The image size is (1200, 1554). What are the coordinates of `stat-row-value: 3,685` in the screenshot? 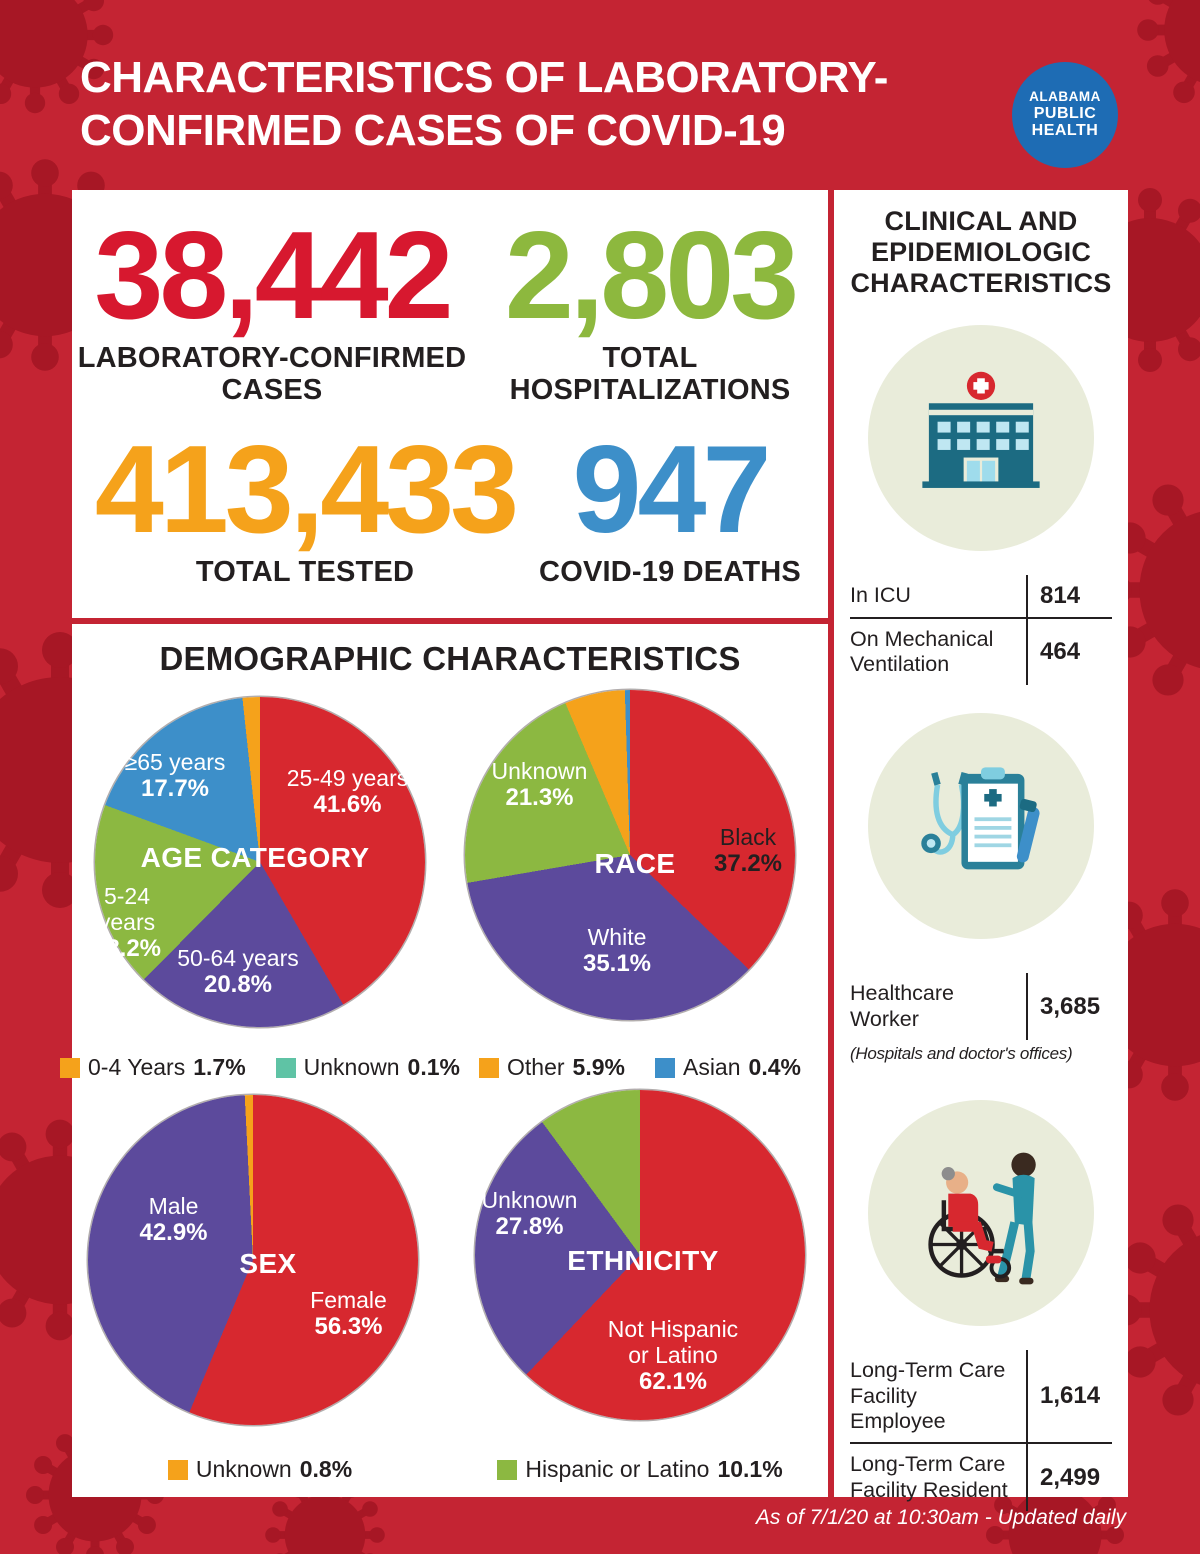 It's located at (1069, 1006).